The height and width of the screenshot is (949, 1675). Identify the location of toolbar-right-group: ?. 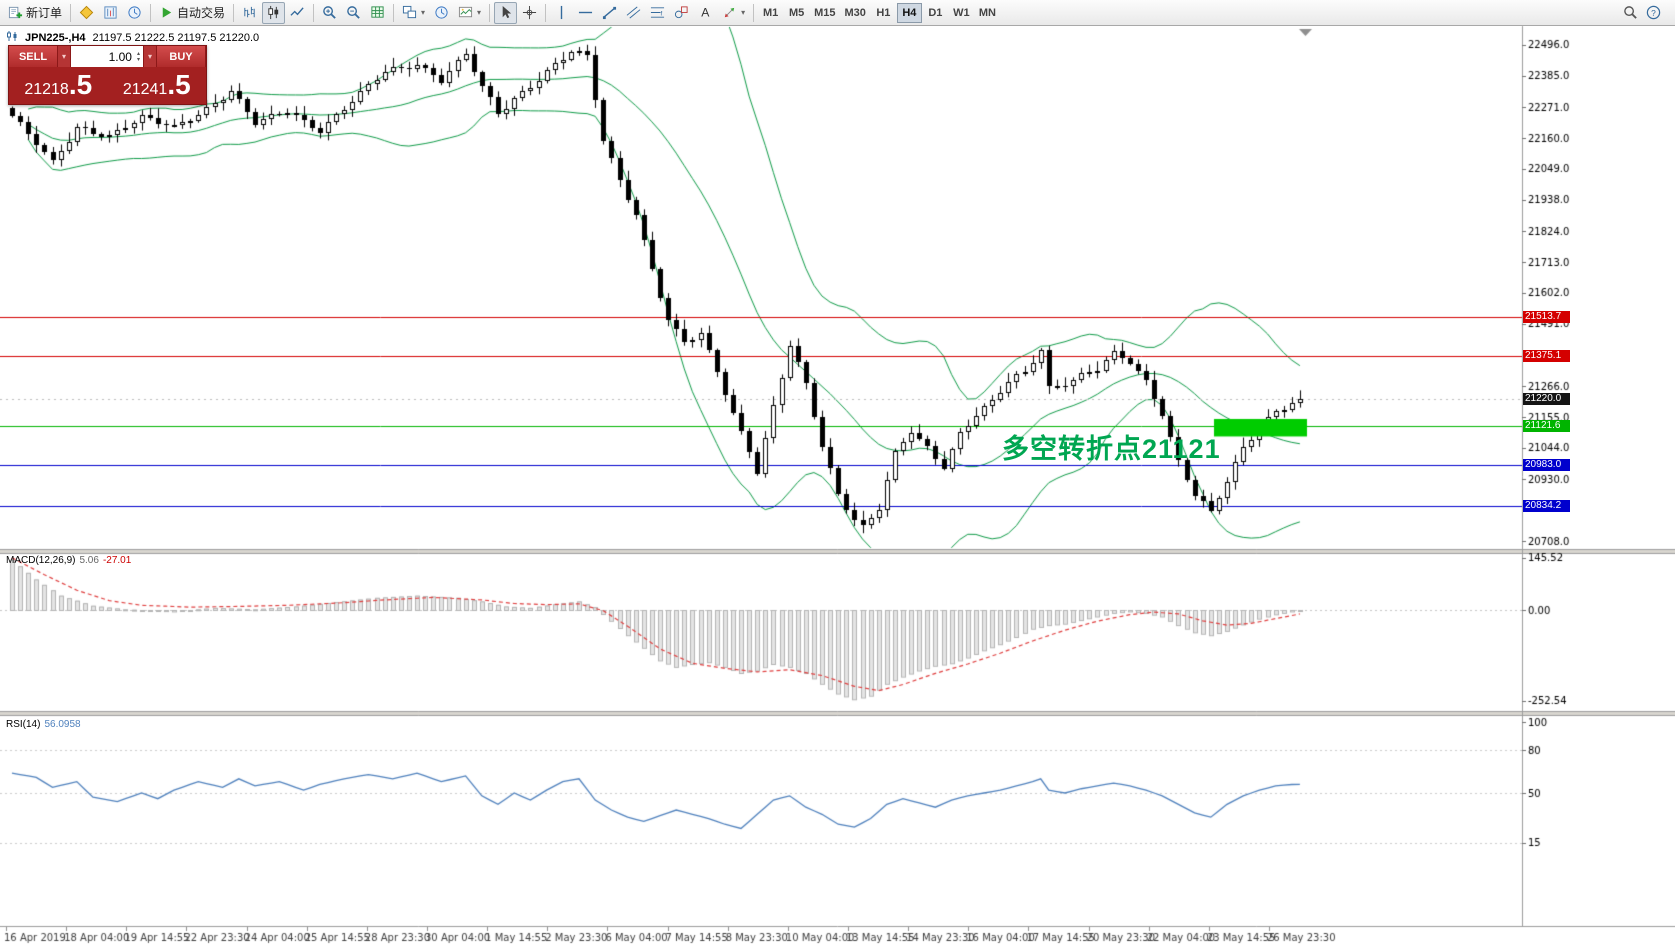
(1645, 13).